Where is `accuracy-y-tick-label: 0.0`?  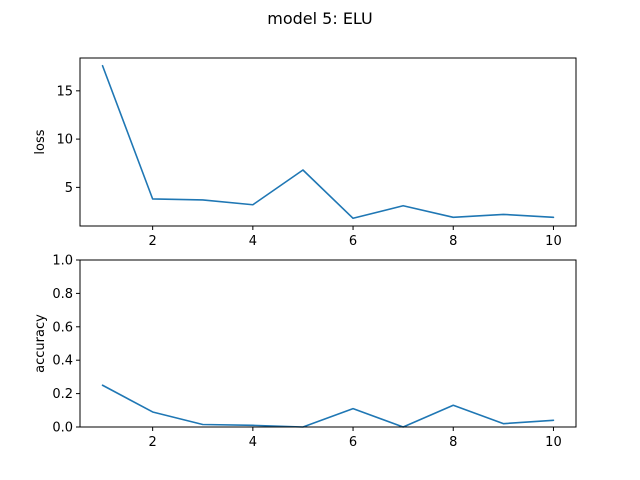 accuracy-y-tick-label: 0.0 is located at coordinates (62, 428).